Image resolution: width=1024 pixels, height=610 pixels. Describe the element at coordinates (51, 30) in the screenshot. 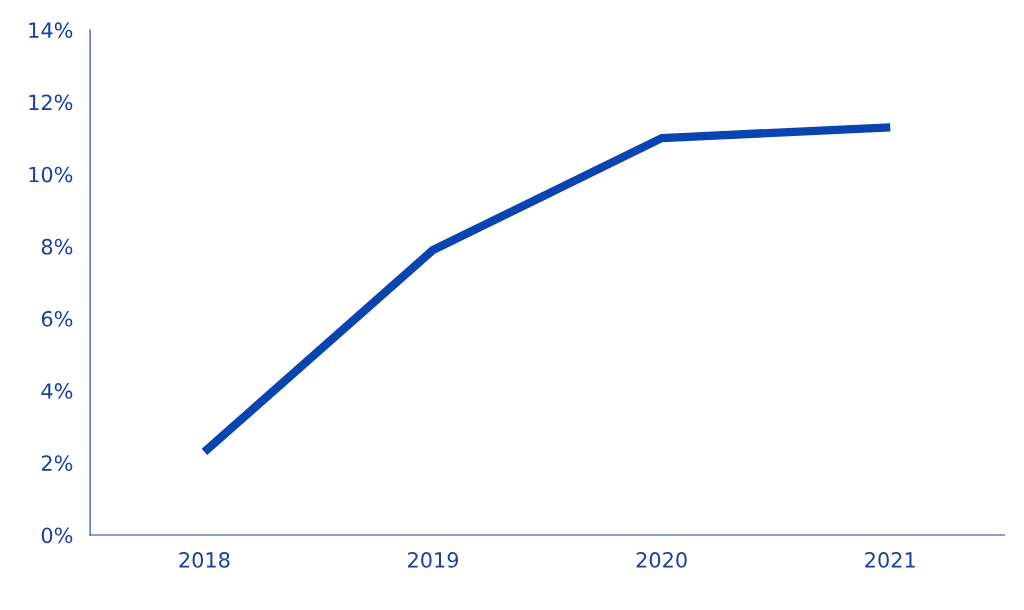

I see `y-tick-label: 14%` at that location.